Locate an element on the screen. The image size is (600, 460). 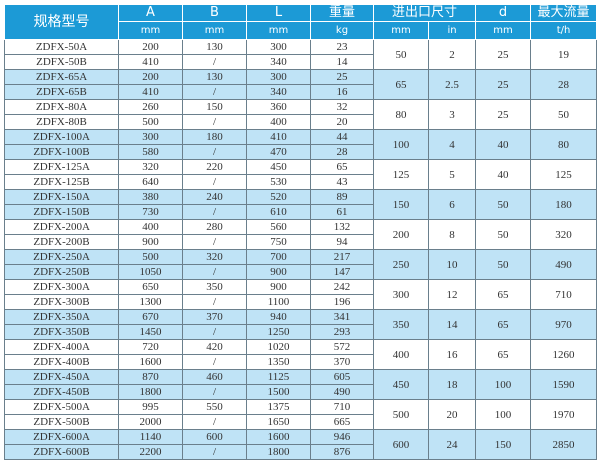
cell-b: 150 is located at coordinates (214, 107).